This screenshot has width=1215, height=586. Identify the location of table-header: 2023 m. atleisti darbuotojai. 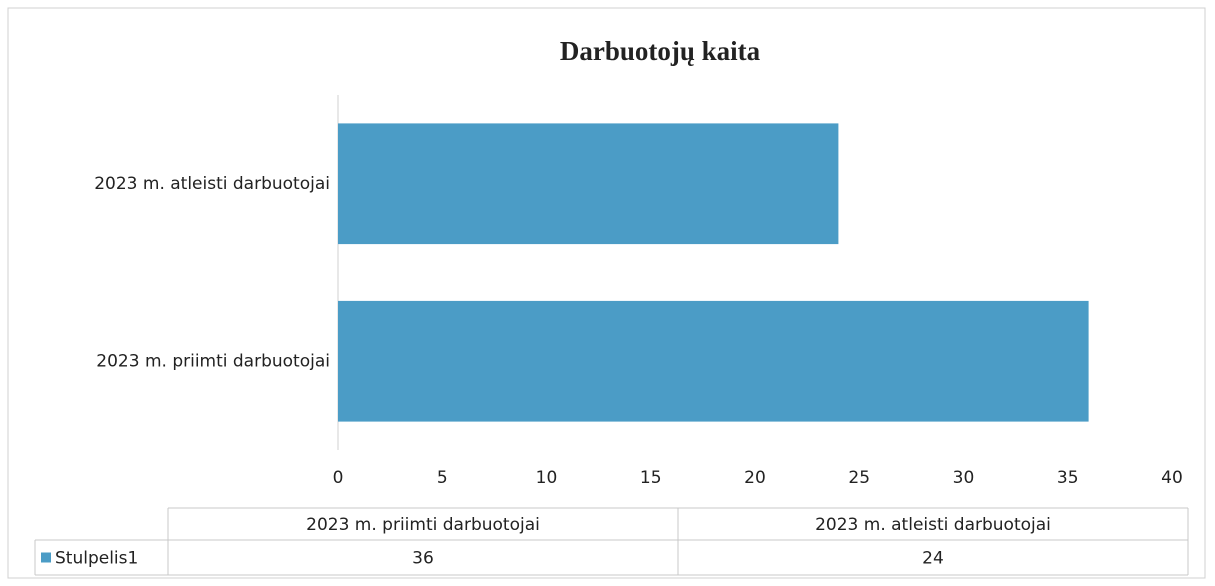
(933, 525).